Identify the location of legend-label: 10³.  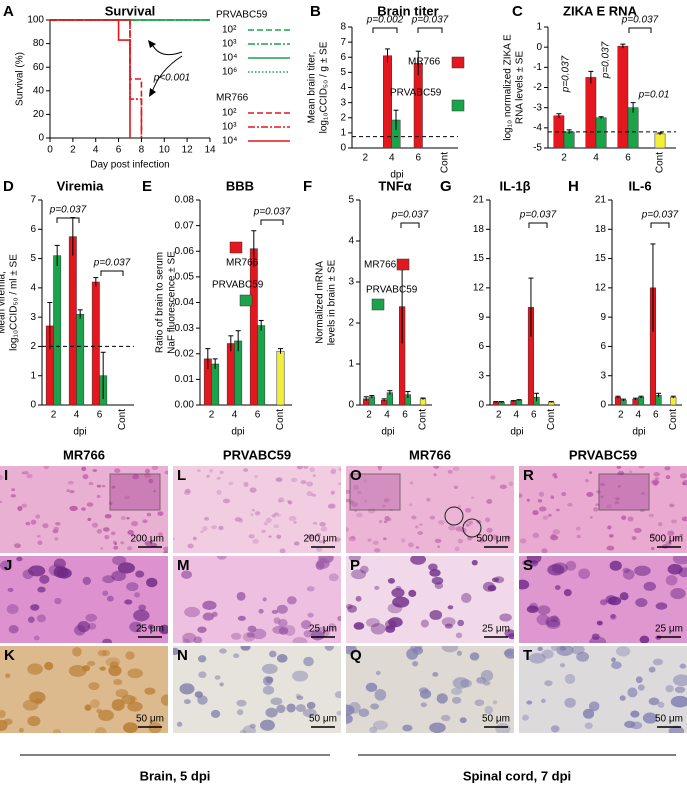
(229, 127).